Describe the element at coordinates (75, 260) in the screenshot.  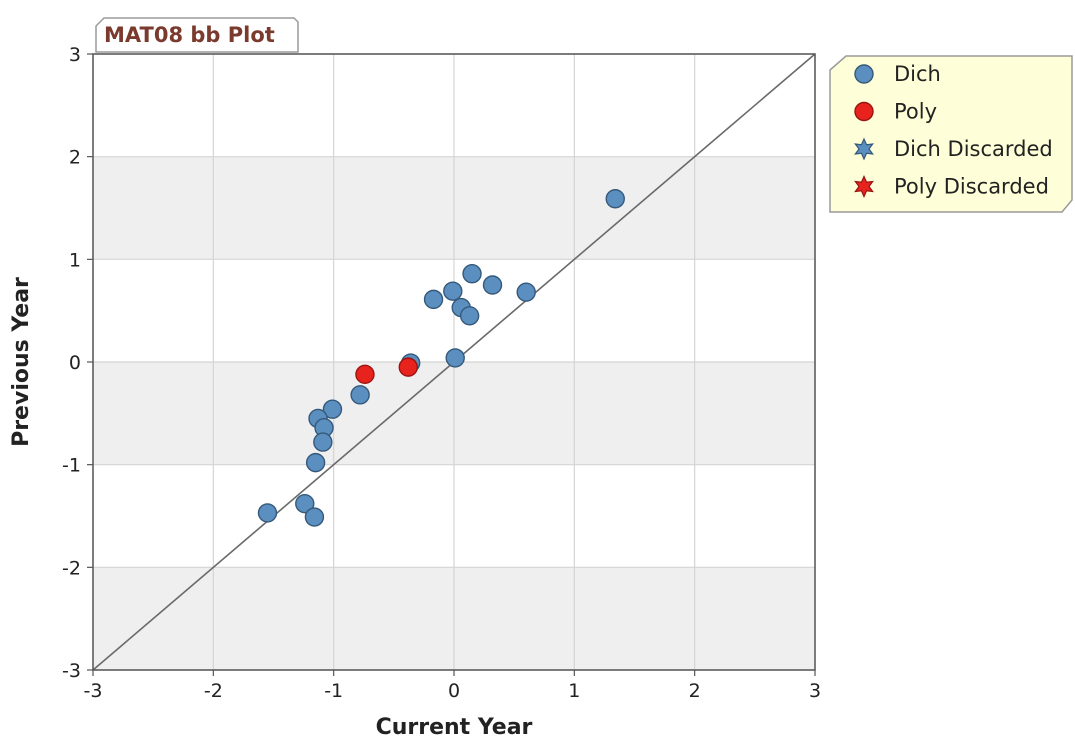
I see `y-tick-label: 1` at that location.